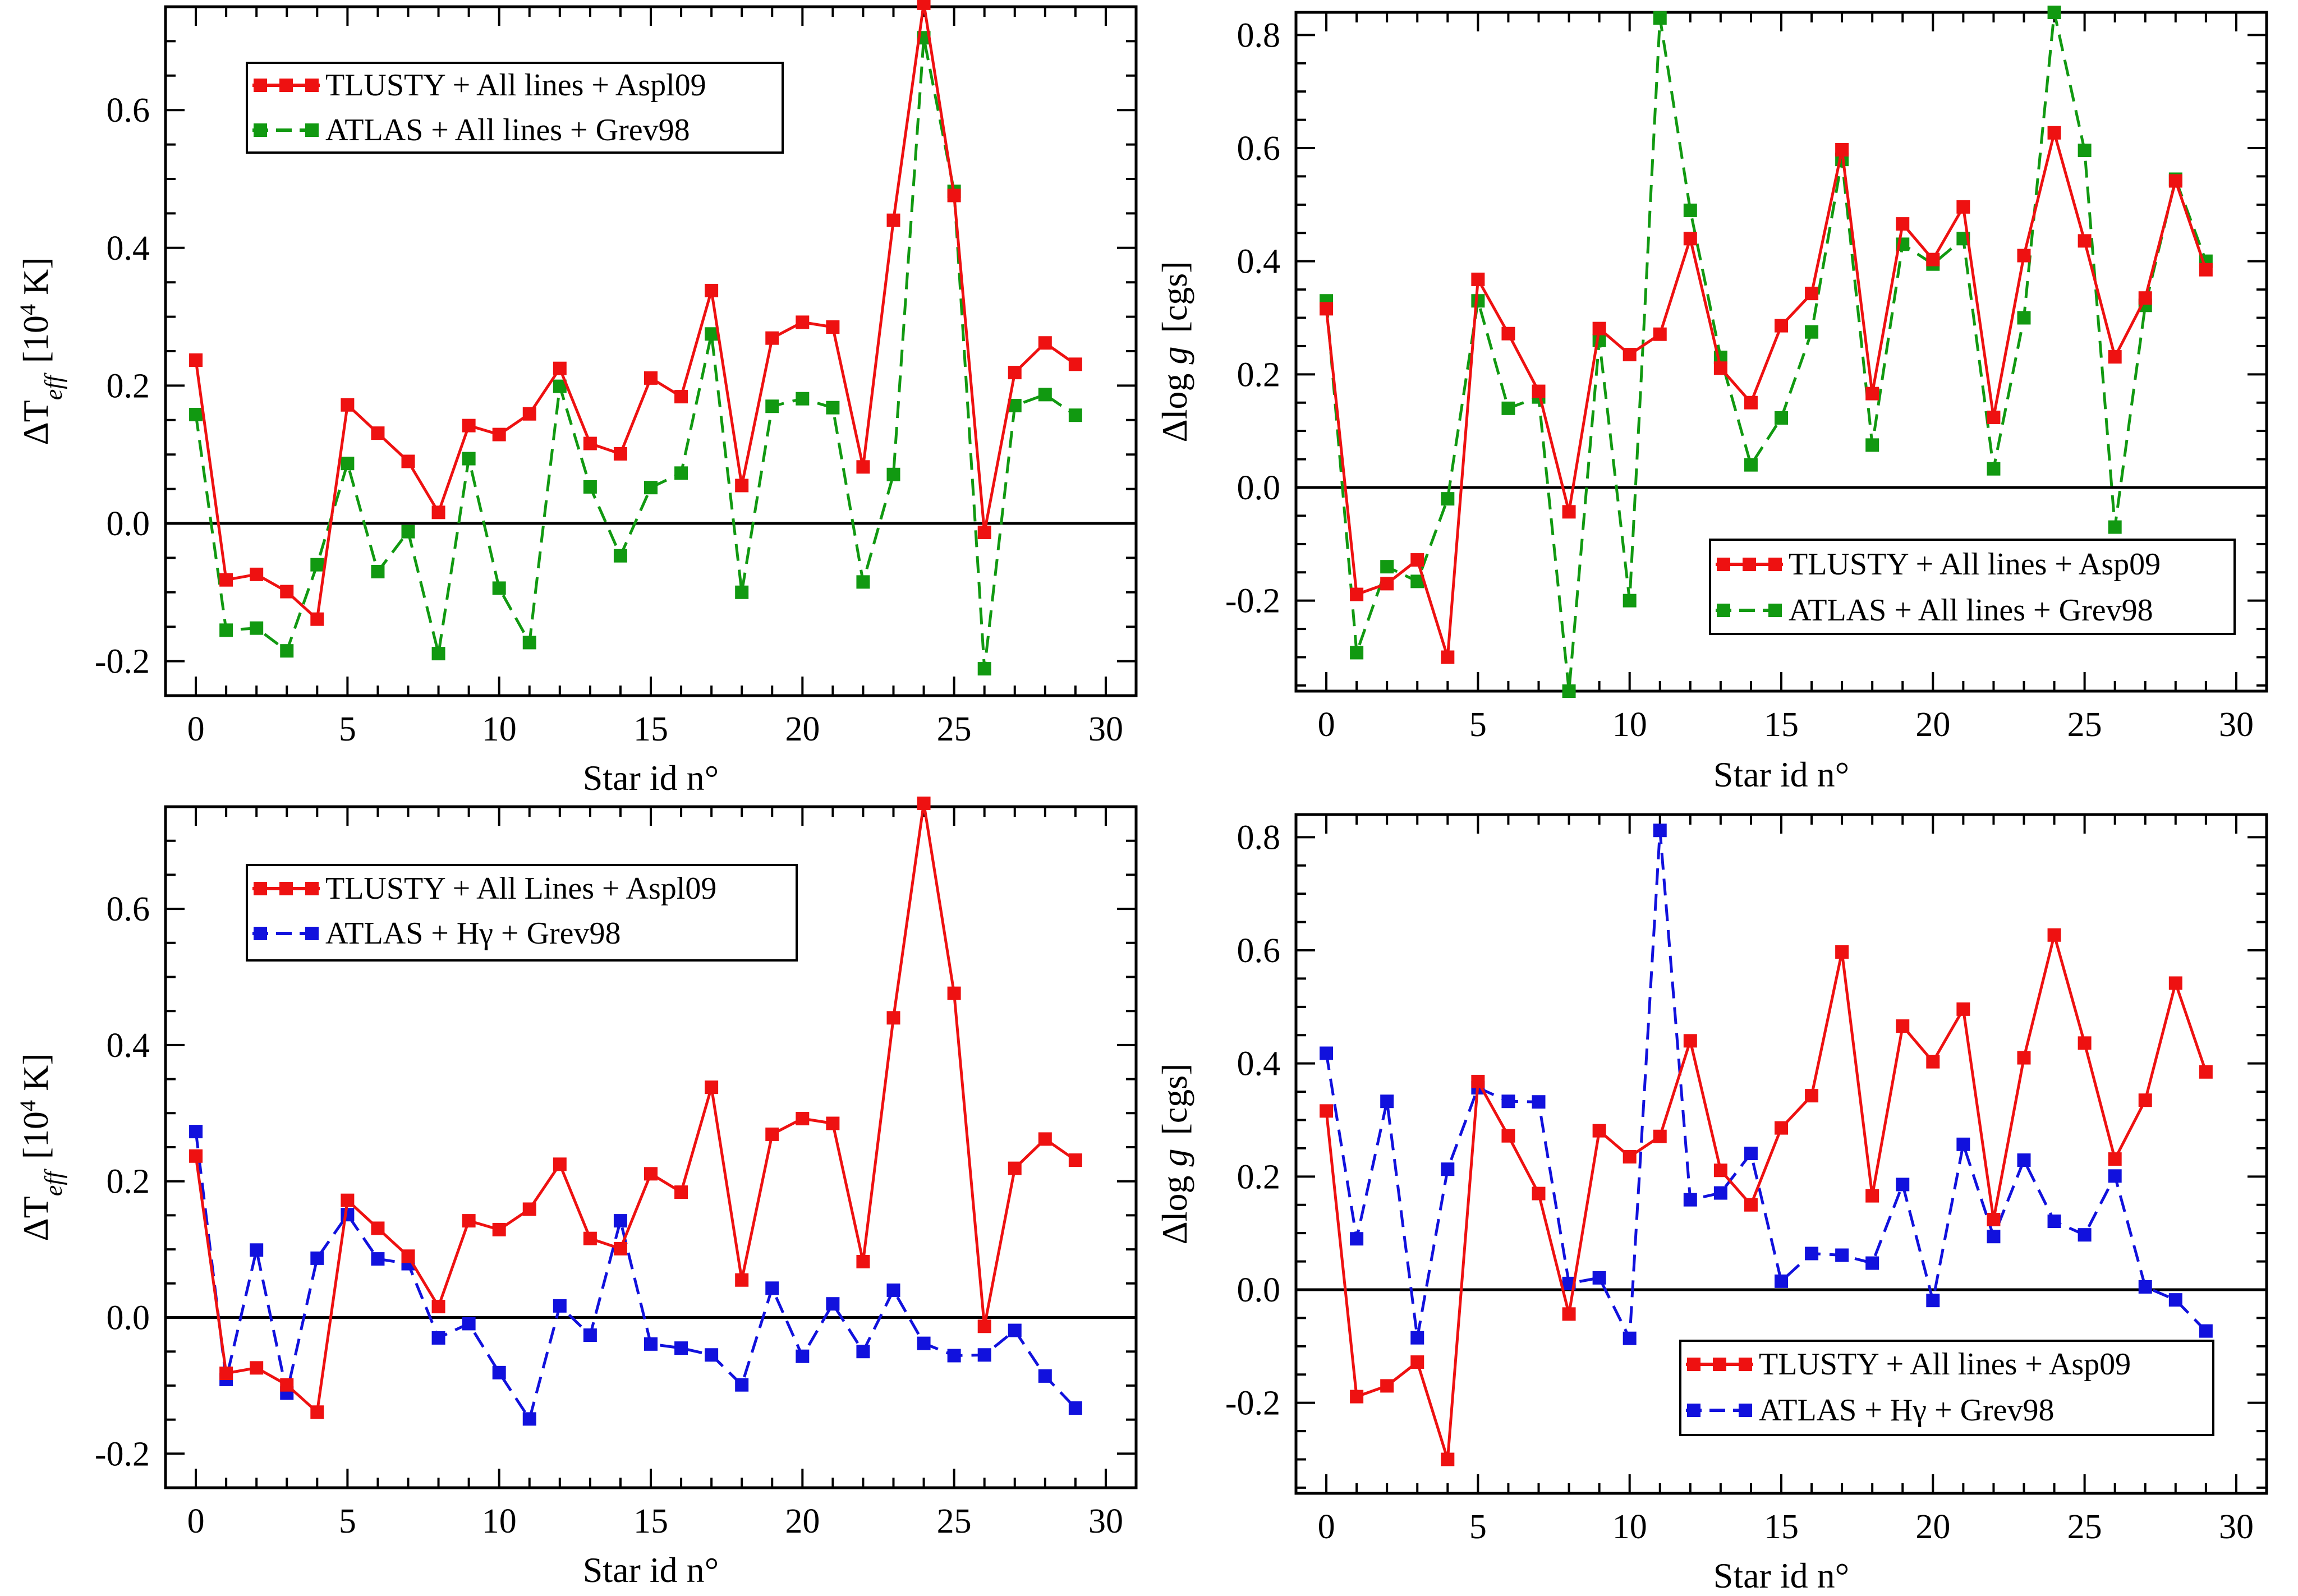 The image size is (2298, 1596). What do you see at coordinates (1259, 488) in the screenshot?
I see `y-tick-label: 0.0` at bounding box center [1259, 488].